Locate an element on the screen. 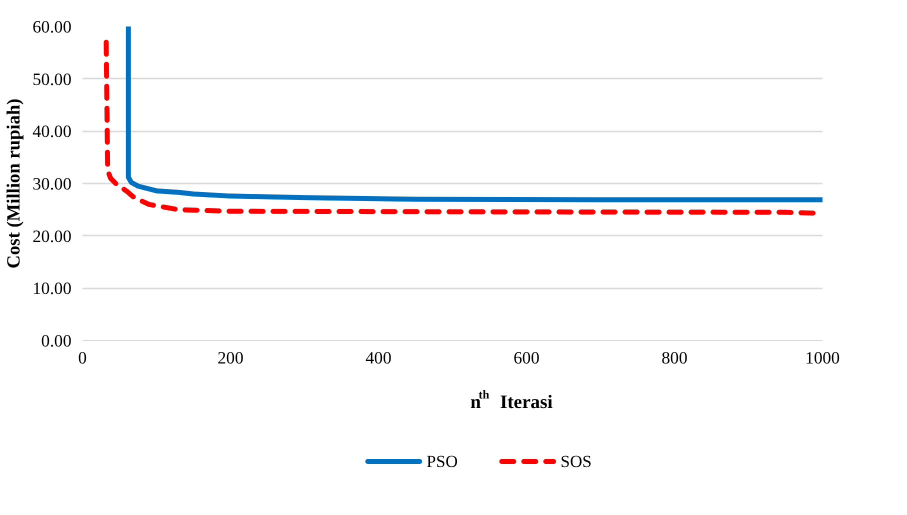 The width and height of the screenshot is (907, 515). x-tick-label: 200 is located at coordinates (231, 358).